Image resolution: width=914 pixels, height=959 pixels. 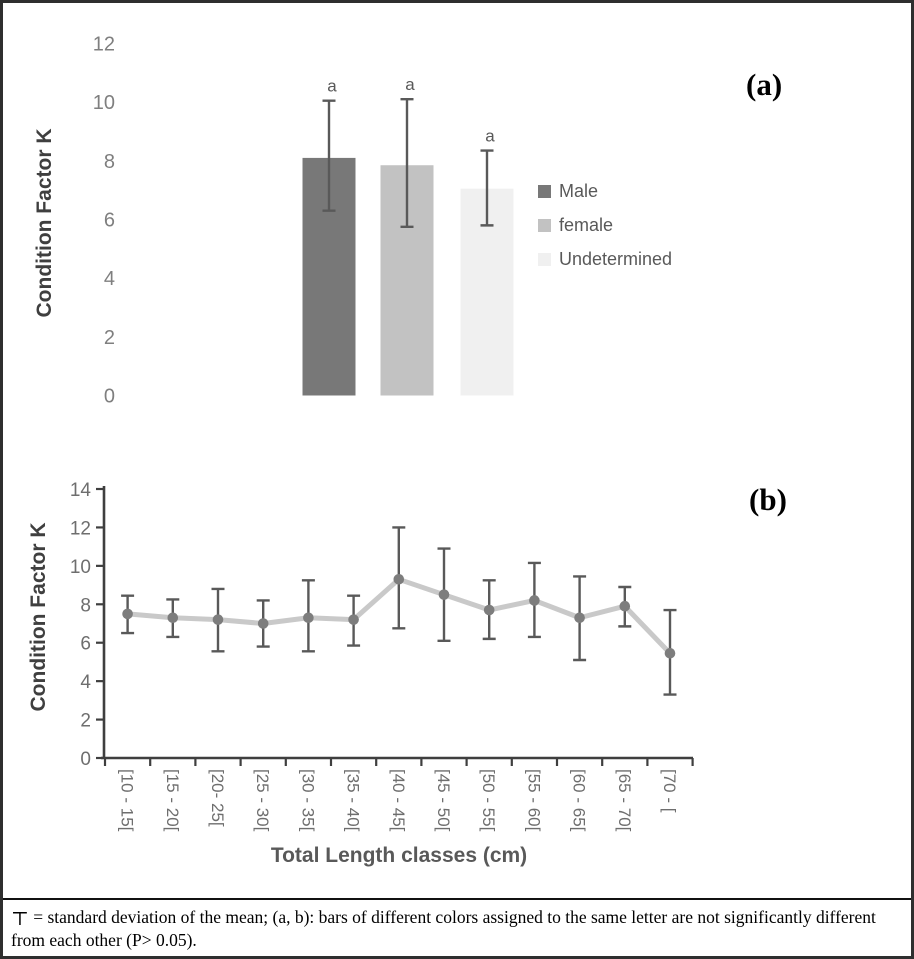 What do you see at coordinates (488, 800) in the screenshot?
I see `x-tick-label: [50 - 55[` at bounding box center [488, 800].